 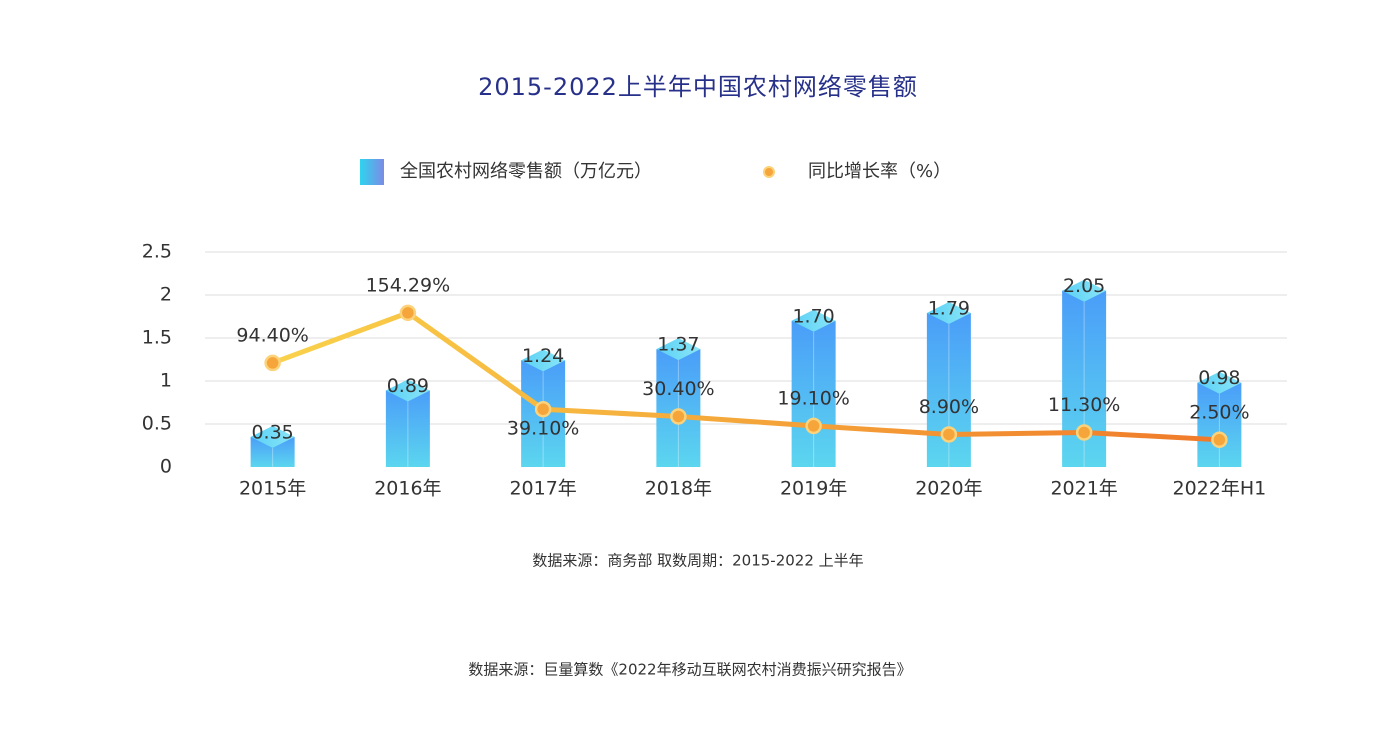 What do you see at coordinates (949, 407) in the screenshot?
I see `line-value-label: 8.90%` at bounding box center [949, 407].